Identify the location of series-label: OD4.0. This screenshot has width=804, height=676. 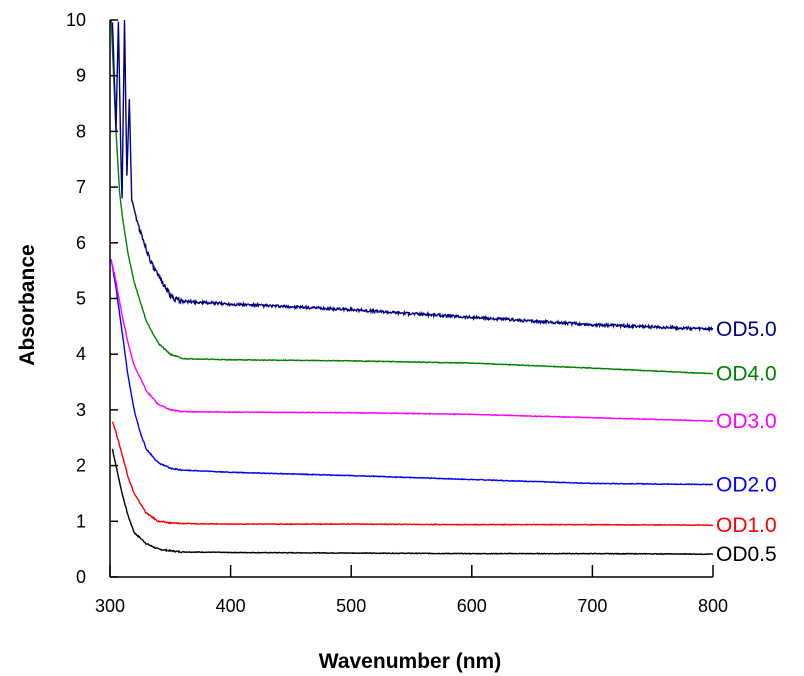
(746, 374).